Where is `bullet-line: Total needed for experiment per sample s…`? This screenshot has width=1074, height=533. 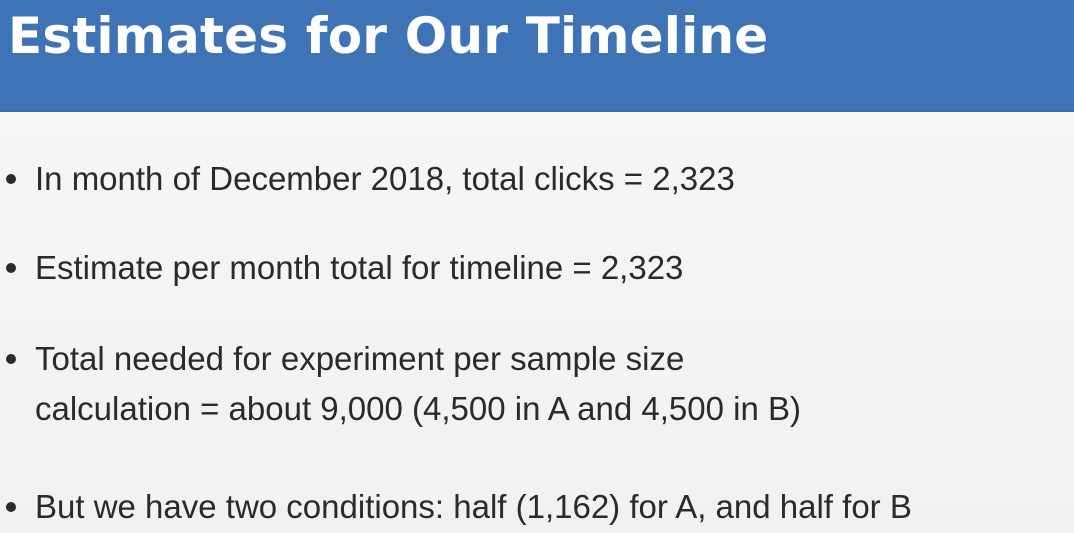
bullet-line: Total needed for experiment per sample s… is located at coordinates (360, 358).